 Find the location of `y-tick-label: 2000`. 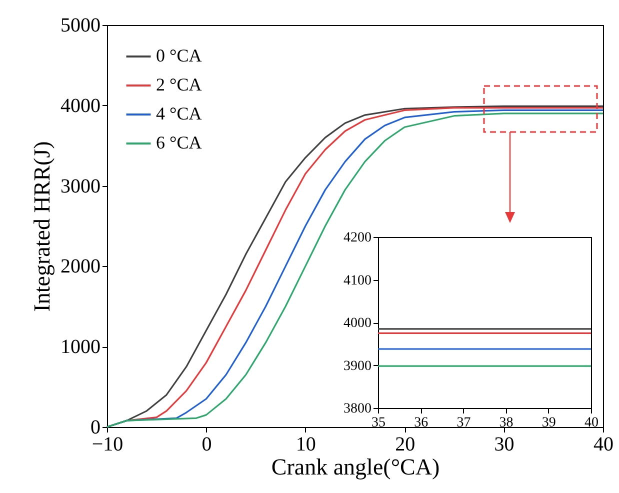

y-tick-label: 2000 is located at coordinates (80, 267).